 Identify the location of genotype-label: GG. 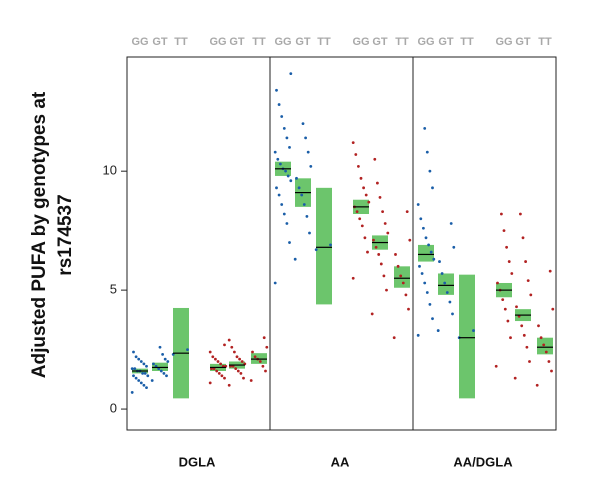
(139, 42).